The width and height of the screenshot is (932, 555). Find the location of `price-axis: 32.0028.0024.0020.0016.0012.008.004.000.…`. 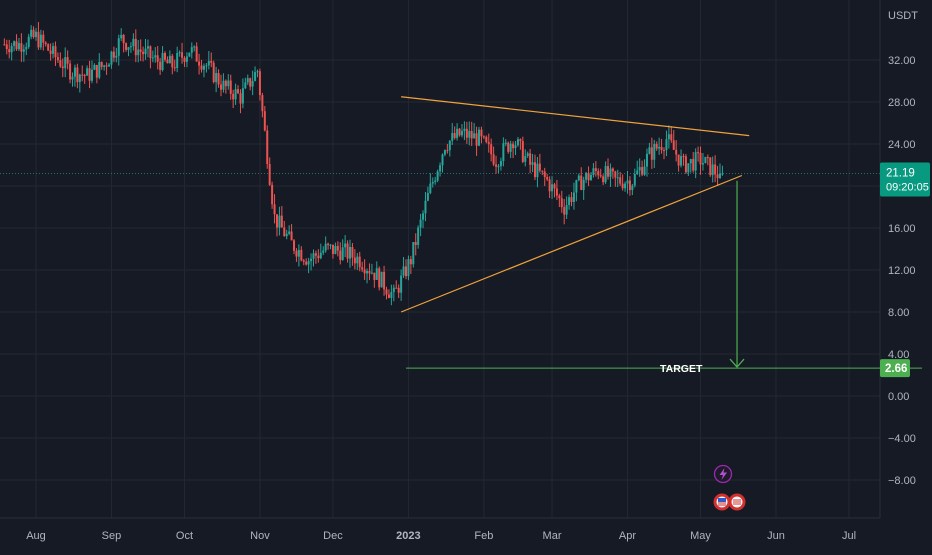

price-axis: 32.0028.0024.0020.0016.0012.008.004.000.… is located at coordinates (902, 271).